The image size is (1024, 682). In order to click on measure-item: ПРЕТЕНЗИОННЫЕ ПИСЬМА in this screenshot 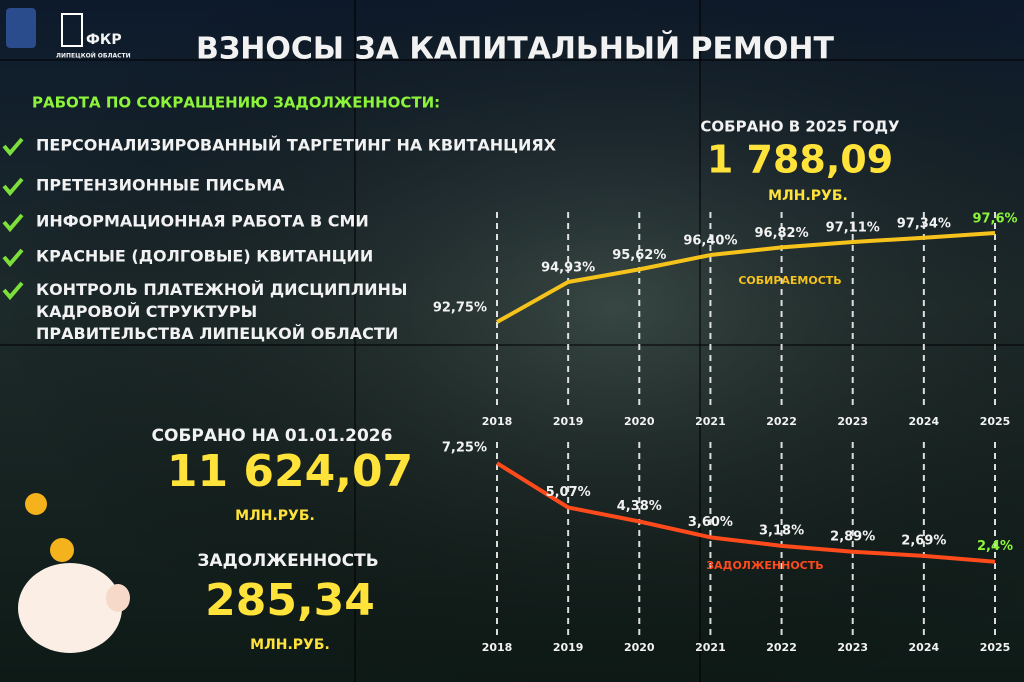, I will do `click(160, 185)`.